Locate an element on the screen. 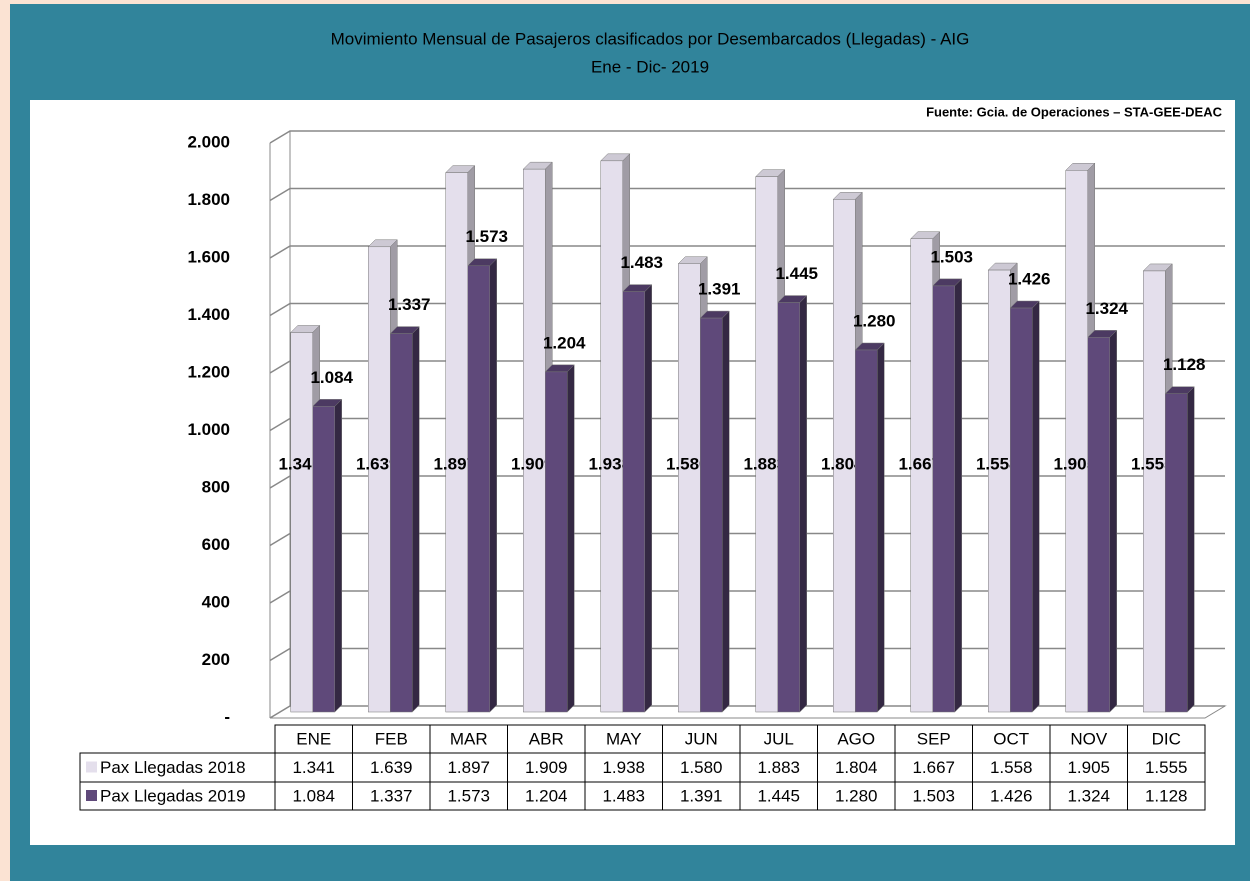 The width and height of the screenshot is (1250, 881). data-label: 1.280 is located at coordinates (874, 320).